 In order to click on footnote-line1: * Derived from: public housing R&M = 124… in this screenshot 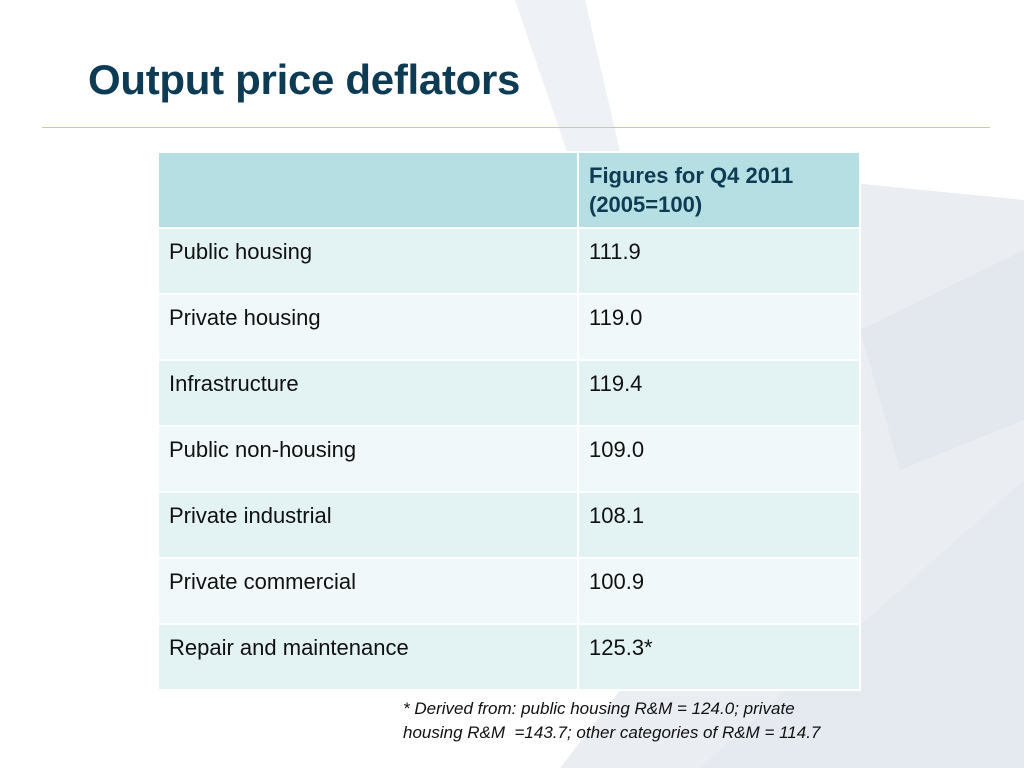, I will do `click(599, 708)`.